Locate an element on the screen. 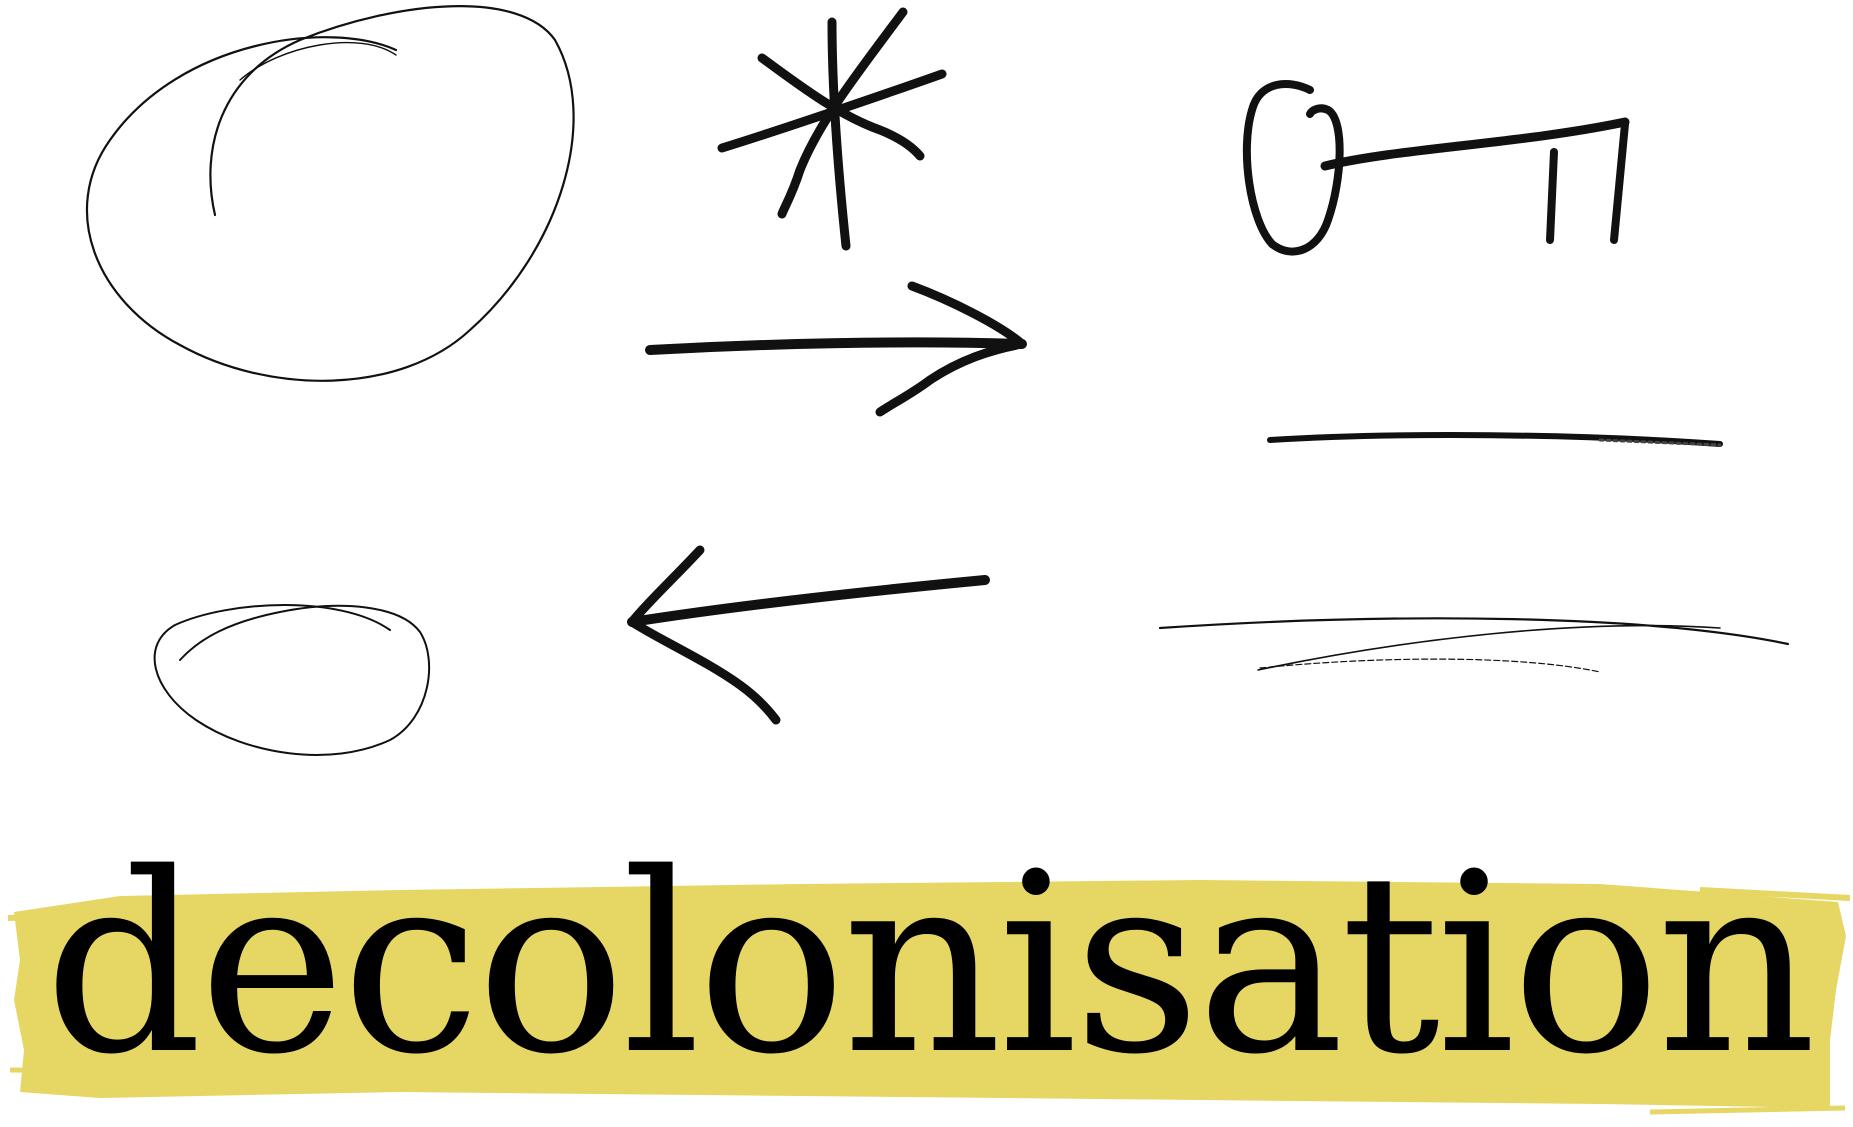  thin-swoosh-lines-icon is located at coordinates (1474, 645).